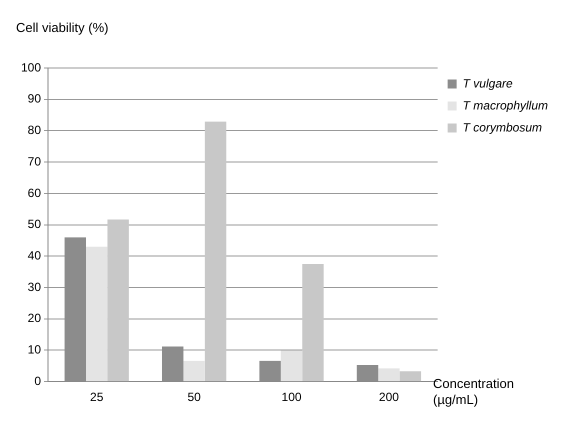  I want to click on y-tick-label: 60, so click(35, 193).